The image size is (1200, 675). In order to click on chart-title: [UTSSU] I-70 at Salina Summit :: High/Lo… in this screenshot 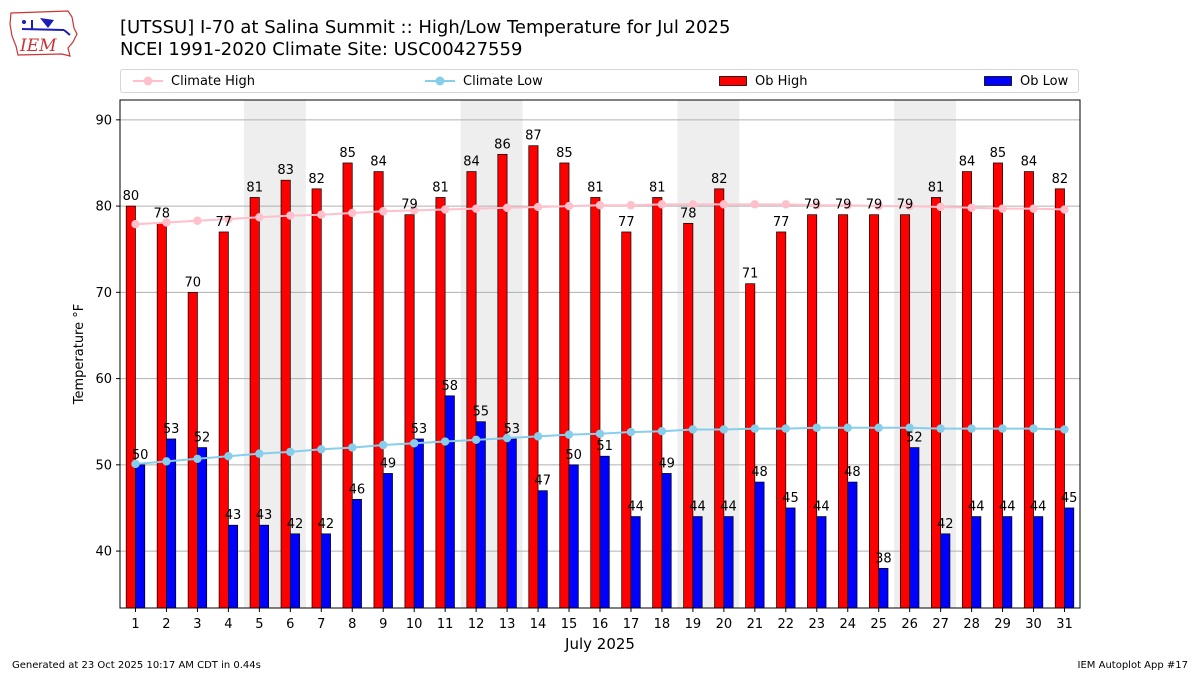, I will do `click(425, 27)`.